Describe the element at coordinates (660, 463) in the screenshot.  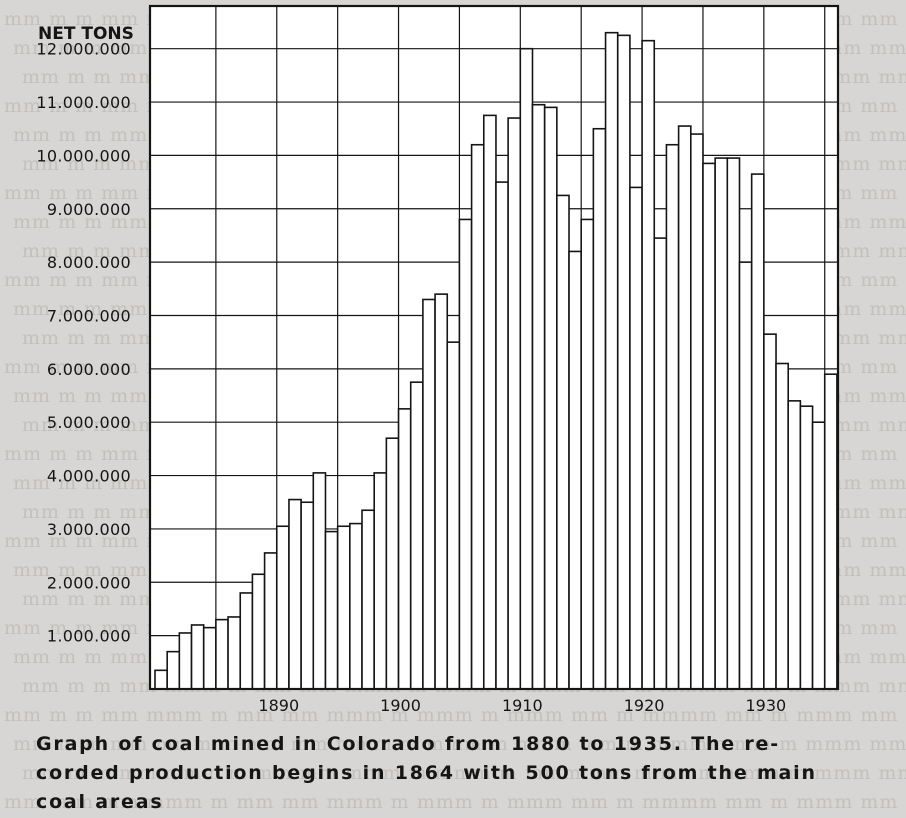
I see `bar-1921` at that location.